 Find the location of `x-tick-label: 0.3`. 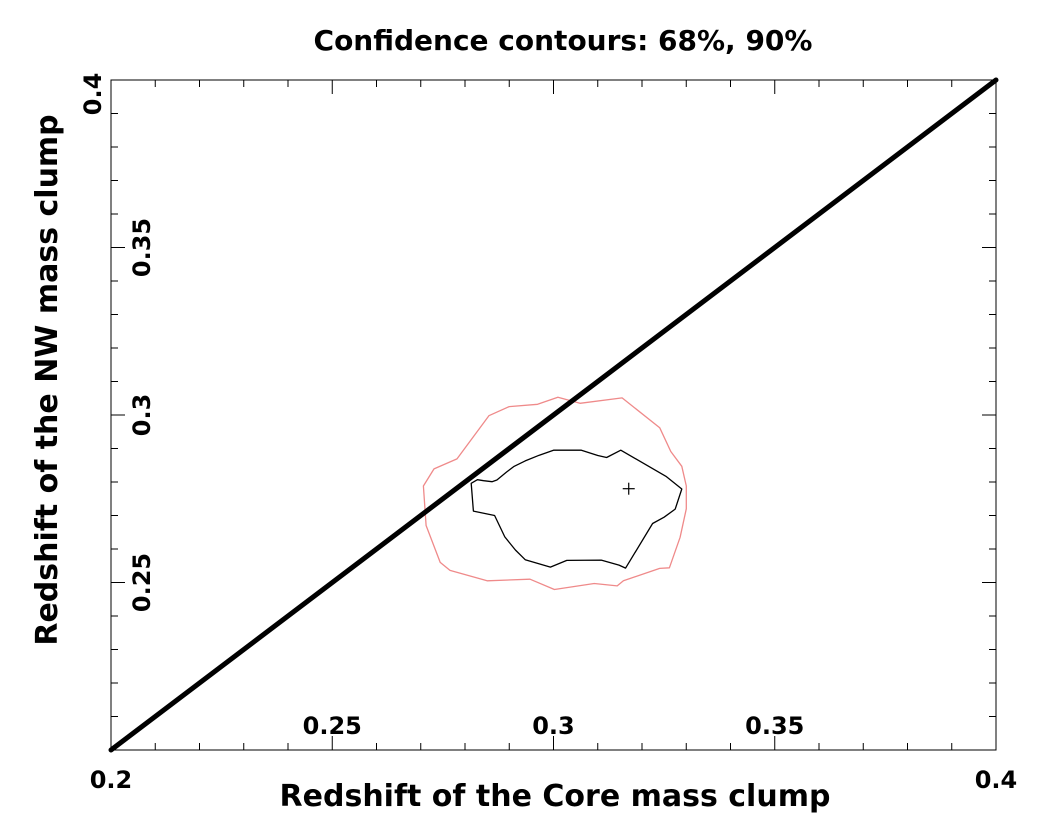

x-tick-label: 0.3 is located at coordinates (553, 726).